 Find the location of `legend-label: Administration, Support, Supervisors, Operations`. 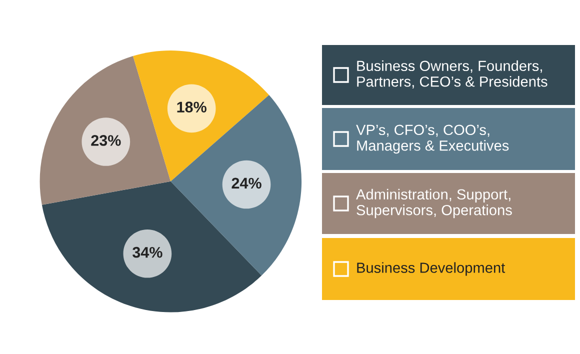

legend-label: Administration, Support, Supervisors, Operations is located at coordinates (434, 203).